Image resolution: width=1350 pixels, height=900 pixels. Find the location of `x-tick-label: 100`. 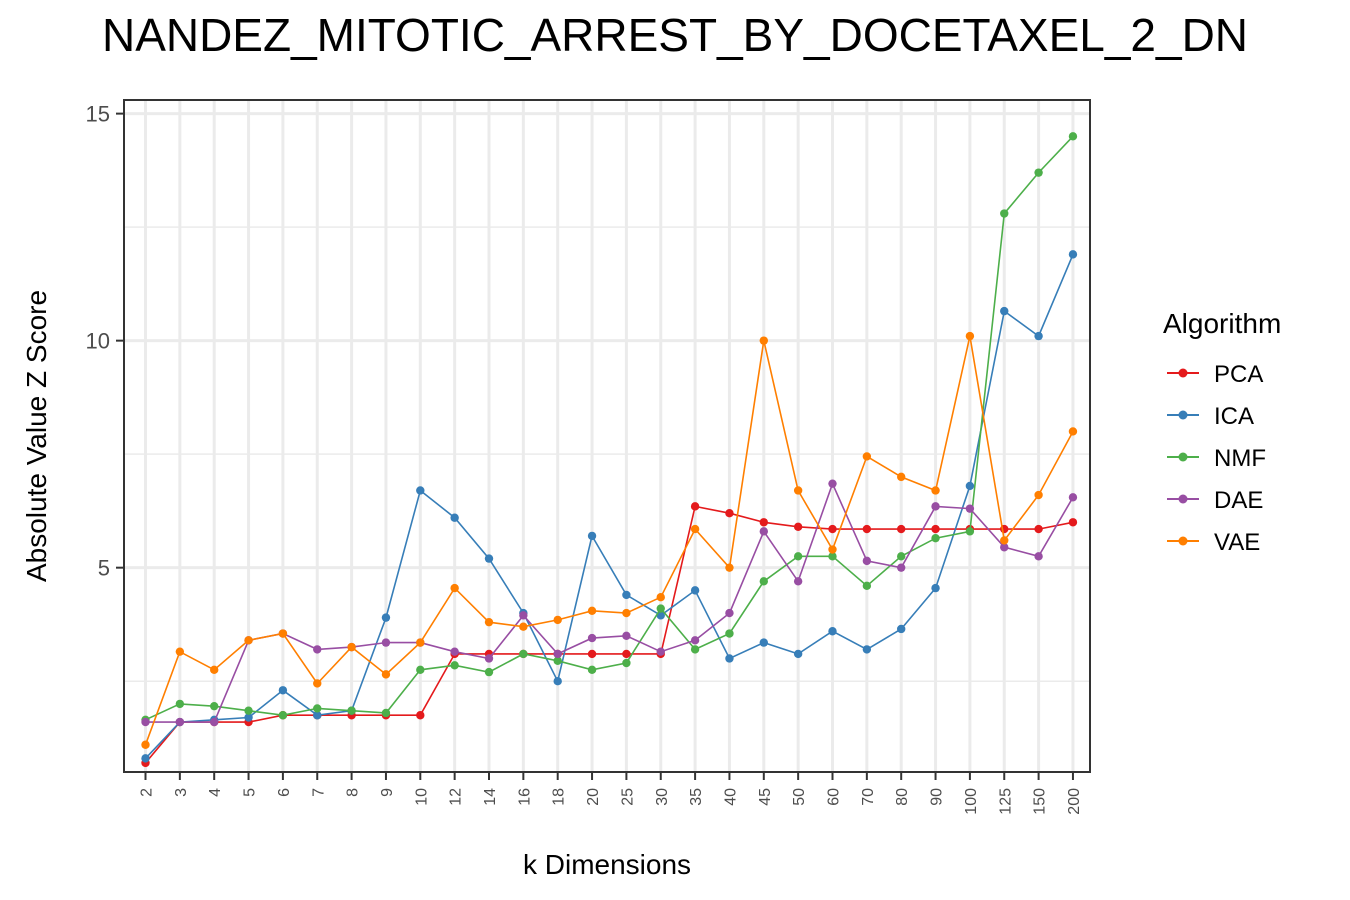

x-tick-label: 100 is located at coordinates (971, 801).